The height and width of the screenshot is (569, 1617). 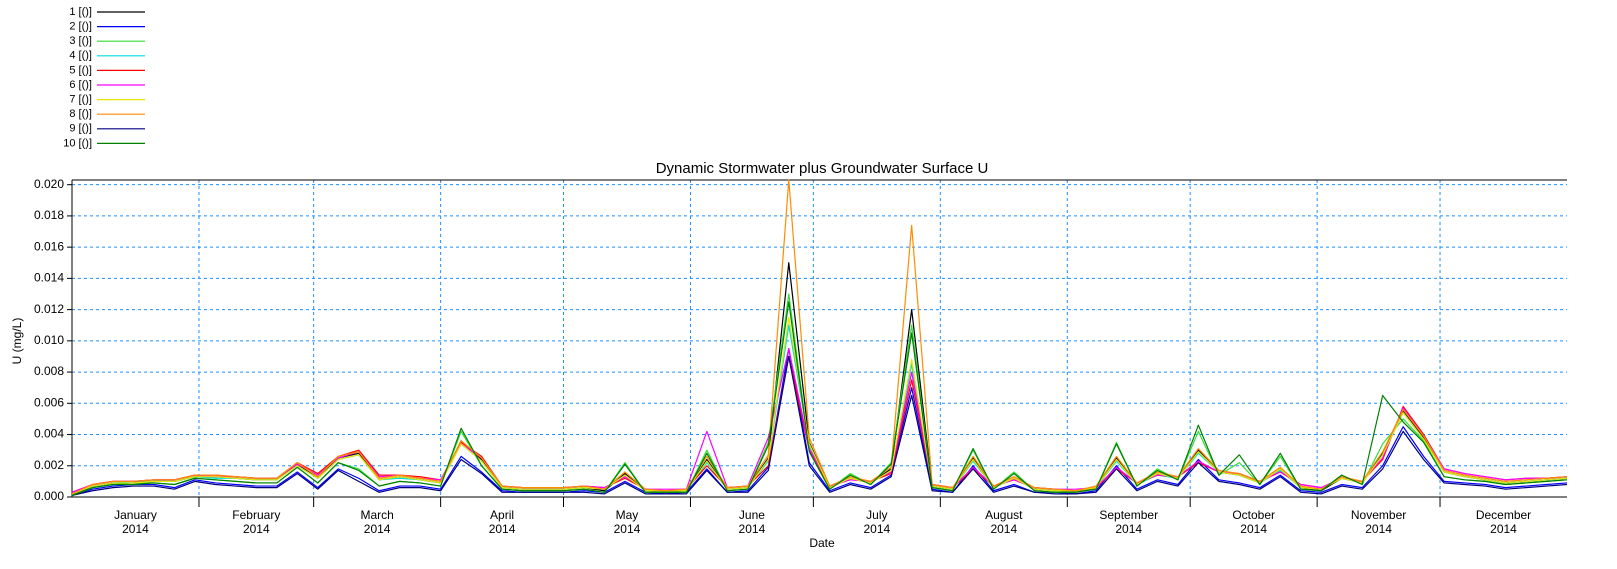 I want to click on legend-label: 8 [()], so click(x=80, y=114).